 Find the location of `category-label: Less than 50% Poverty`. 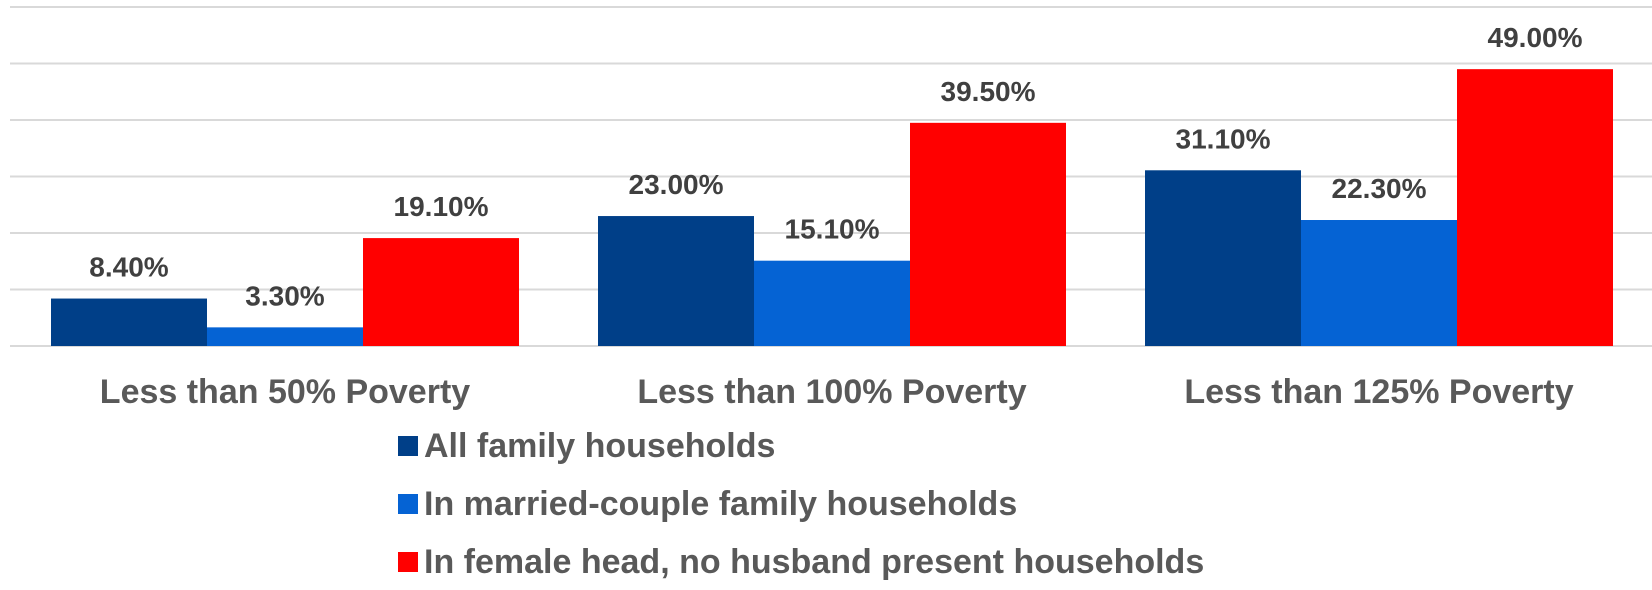

category-label: Less than 50% Poverty is located at coordinates (285, 392).